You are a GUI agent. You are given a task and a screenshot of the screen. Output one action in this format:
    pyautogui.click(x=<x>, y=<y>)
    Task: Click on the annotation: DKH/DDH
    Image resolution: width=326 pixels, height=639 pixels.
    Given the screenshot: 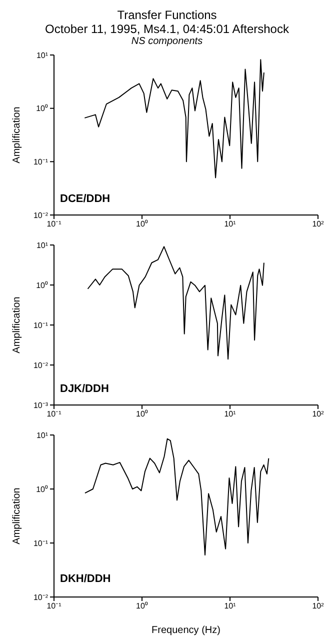 What is the action you would take?
    pyautogui.click(x=85, y=579)
    